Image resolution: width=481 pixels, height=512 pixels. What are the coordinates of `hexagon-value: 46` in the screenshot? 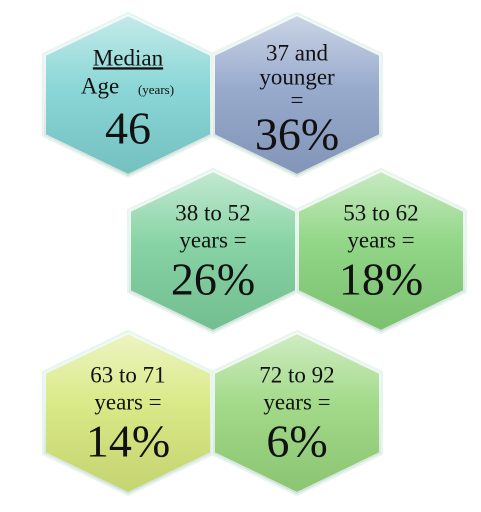 It's located at (128, 128).